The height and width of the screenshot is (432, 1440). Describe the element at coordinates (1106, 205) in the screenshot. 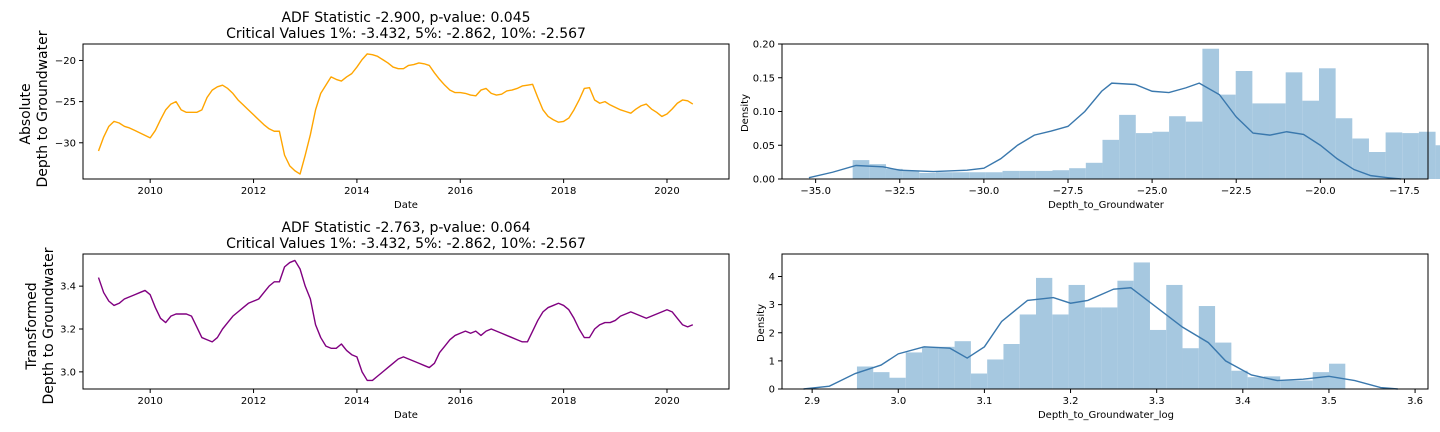

I see `absolute-hist-xlabel: Depth_to_Groundwater` at that location.